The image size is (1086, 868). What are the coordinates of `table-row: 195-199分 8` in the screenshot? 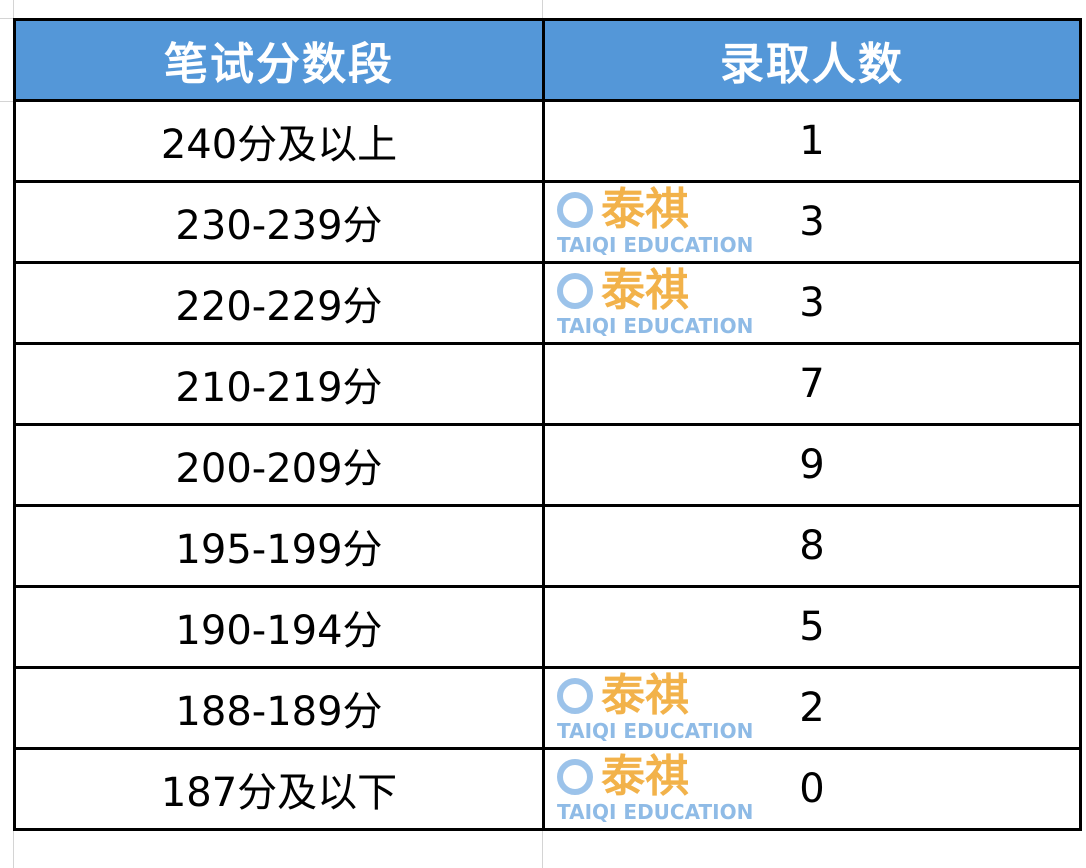 It's located at (547, 546).